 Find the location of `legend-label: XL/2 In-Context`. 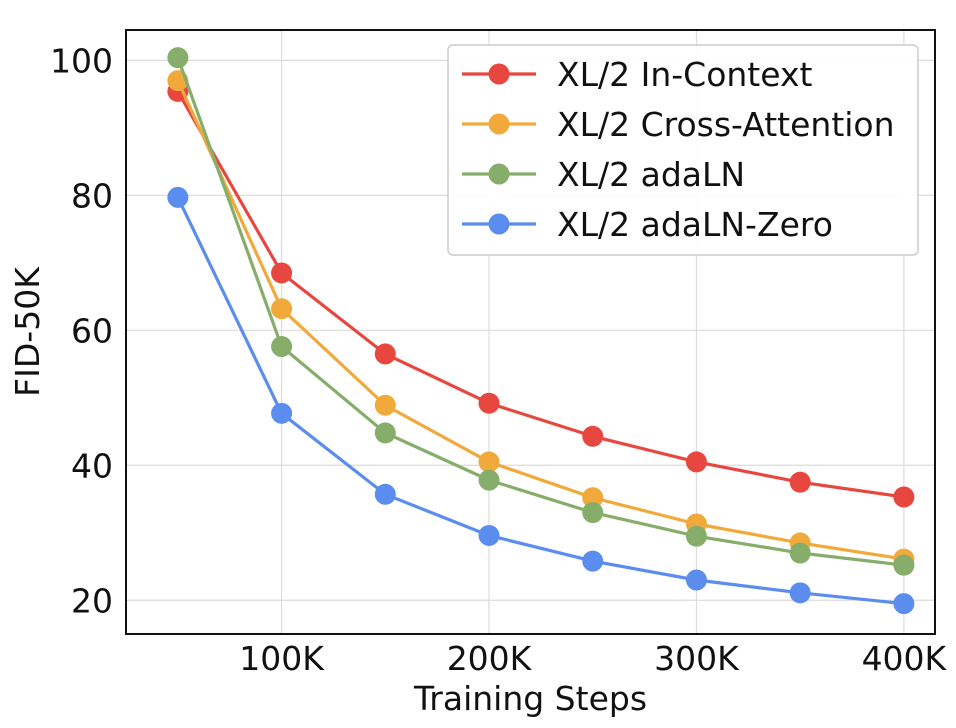

legend-label: XL/2 In-Context is located at coordinates (684, 74).